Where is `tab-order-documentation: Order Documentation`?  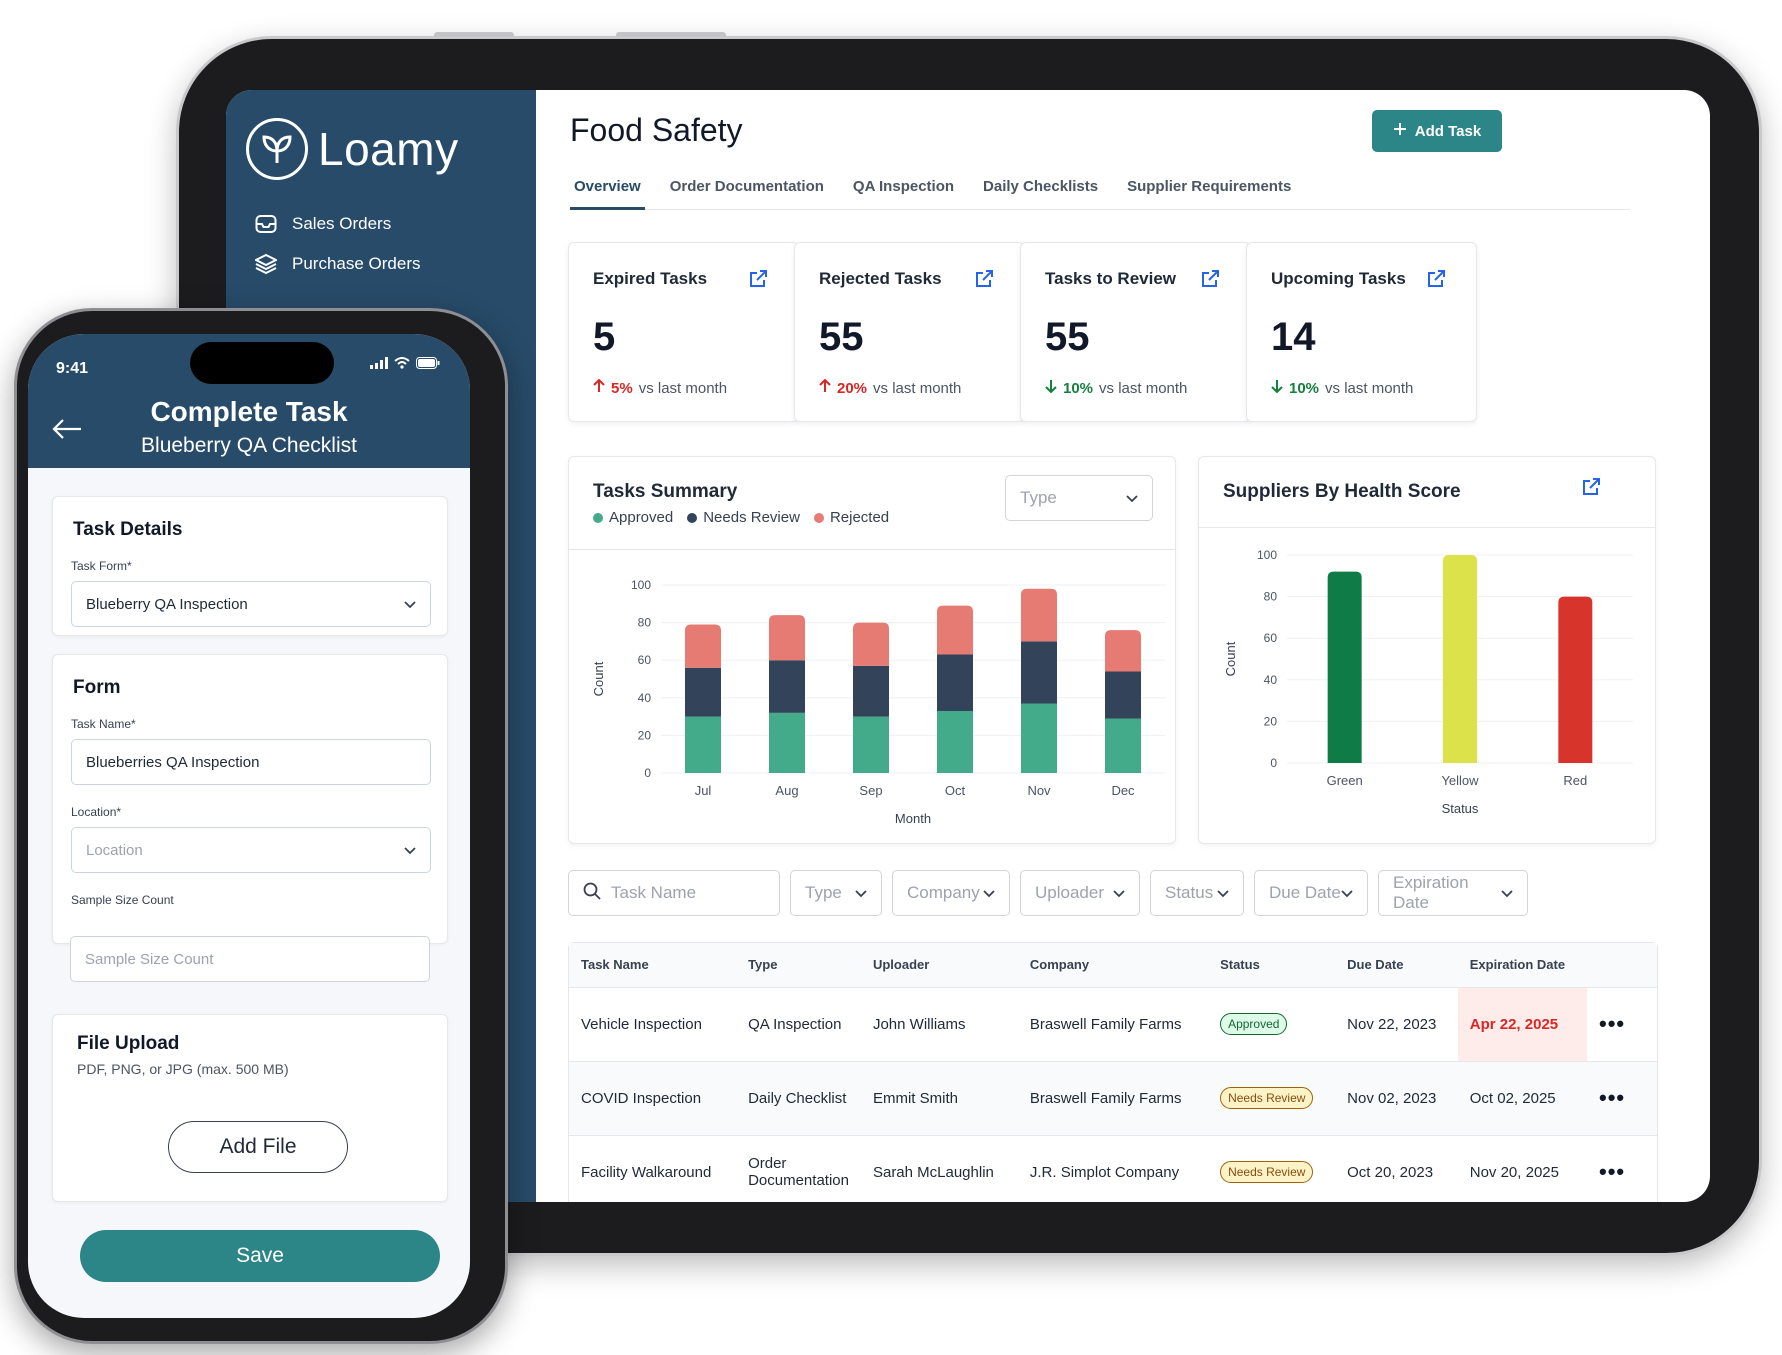 tab-order-documentation: Order Documentation is located at coordinates (746, 186).